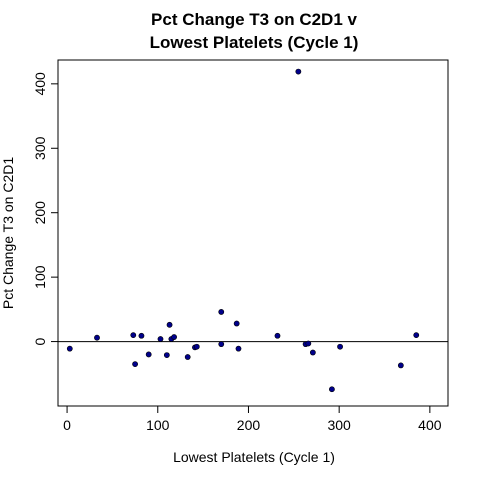 The width and height of the screenshot is (480, 480). What do you see at coordinates (158, 425) in the screenshot?
I see `x-tick-label: 100` at bounding box center [158, 425].